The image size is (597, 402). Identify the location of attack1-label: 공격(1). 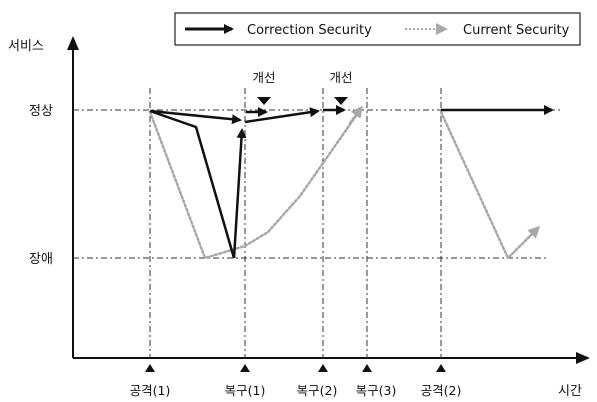
(150, 390).